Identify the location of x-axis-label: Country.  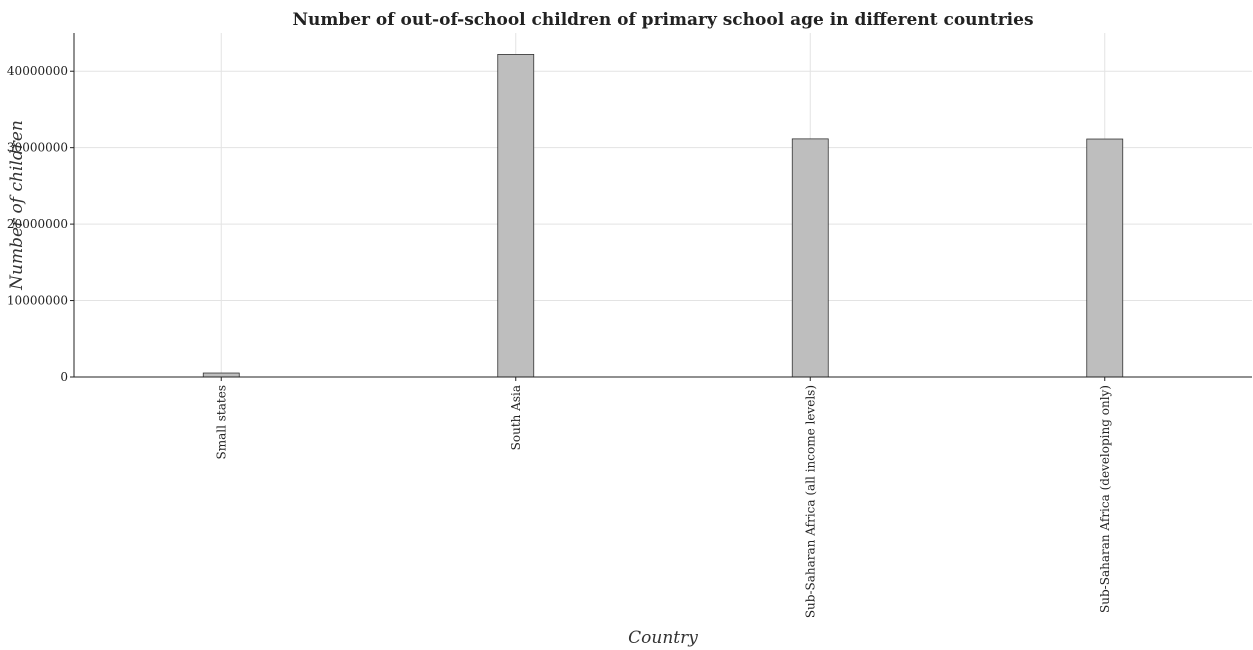
(663, 638).